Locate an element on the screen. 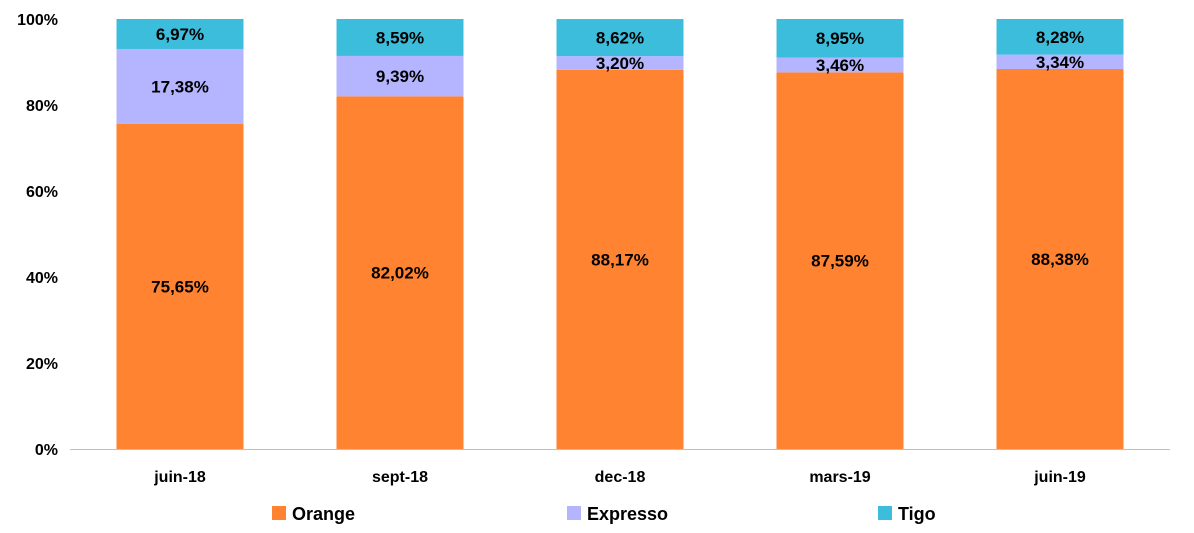 This screenshot has height=533, width=1194. data-label-tigo-mars-19: 8,95% is located at coordinates (840, 38).